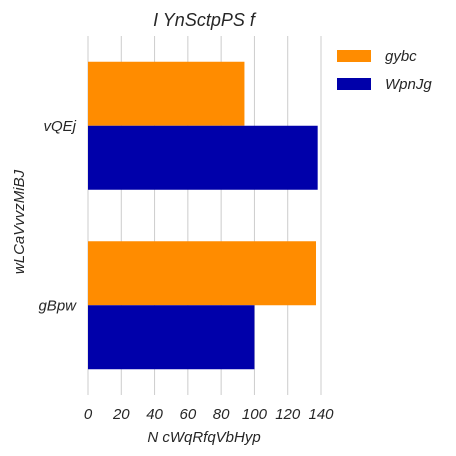 Image resolution: width=456 pixels, height=456 pixels. I want to click on y-axis-label: wLCaVvvzMiBJ, so click(19, 221).